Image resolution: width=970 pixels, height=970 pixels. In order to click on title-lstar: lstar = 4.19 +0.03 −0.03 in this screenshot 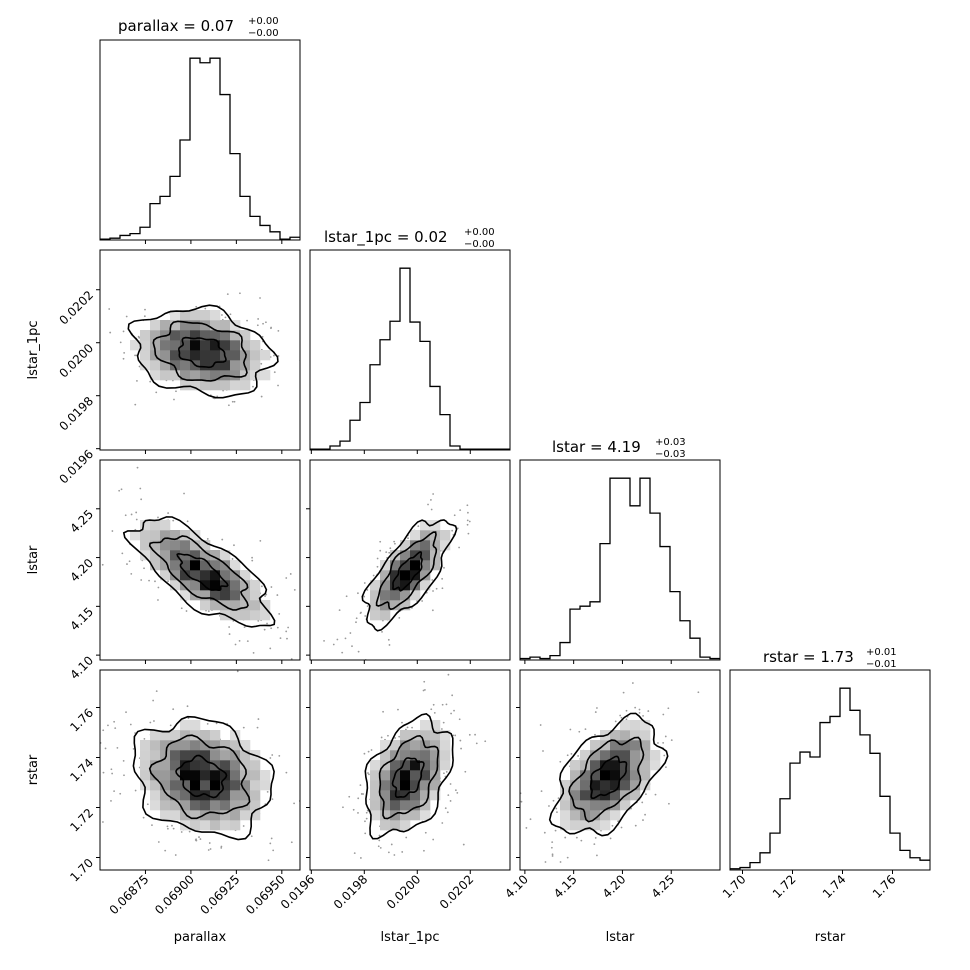, I will do `click(619, 448)`.